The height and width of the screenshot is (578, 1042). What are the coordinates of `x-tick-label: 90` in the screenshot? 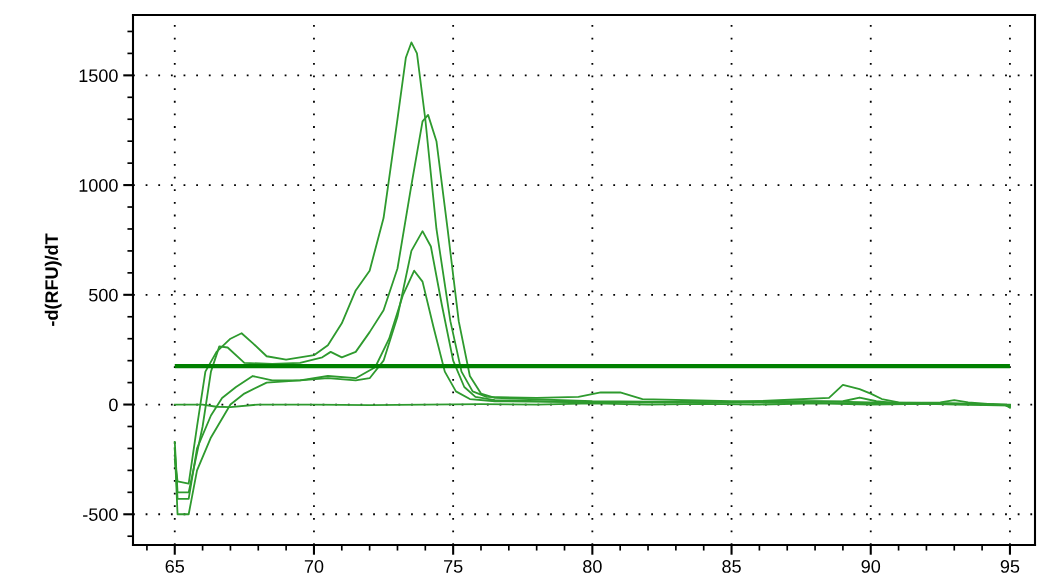 It's located at (871, 566).